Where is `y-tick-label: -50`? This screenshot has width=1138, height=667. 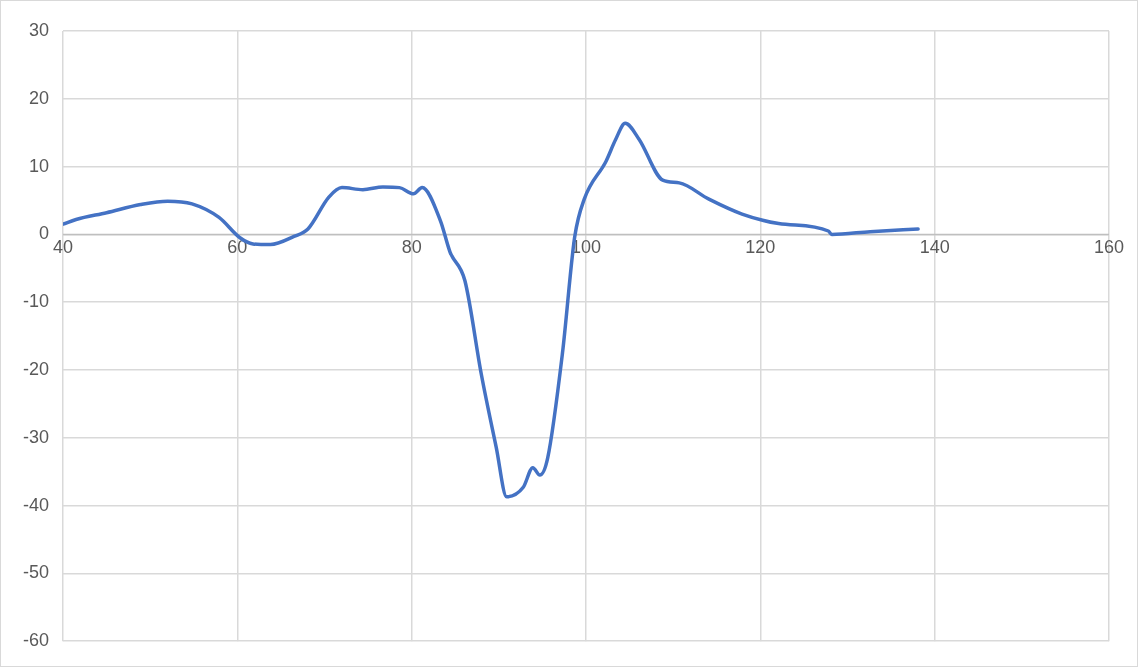
y-tick-label: -50 is located at coordinates (36, 572).